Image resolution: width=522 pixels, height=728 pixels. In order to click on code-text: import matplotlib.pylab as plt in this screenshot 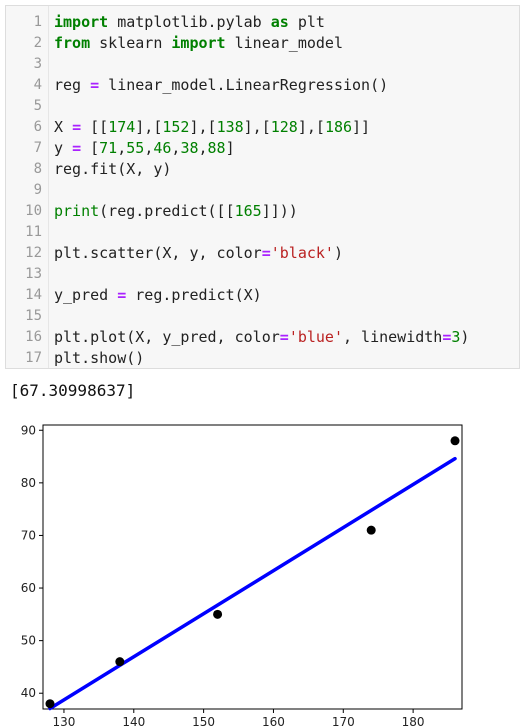, I will do `click(189, 22)`.